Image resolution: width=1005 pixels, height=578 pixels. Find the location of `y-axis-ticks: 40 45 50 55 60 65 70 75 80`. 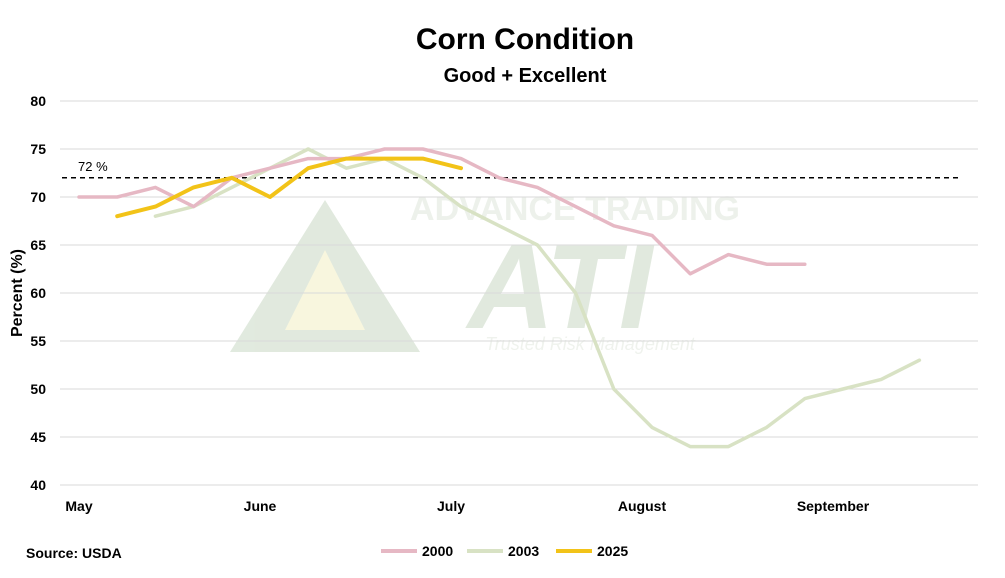

y-axis-ticks: 40 45 50 55 60 65 70 75 80 is located at coordinates (38, 293).